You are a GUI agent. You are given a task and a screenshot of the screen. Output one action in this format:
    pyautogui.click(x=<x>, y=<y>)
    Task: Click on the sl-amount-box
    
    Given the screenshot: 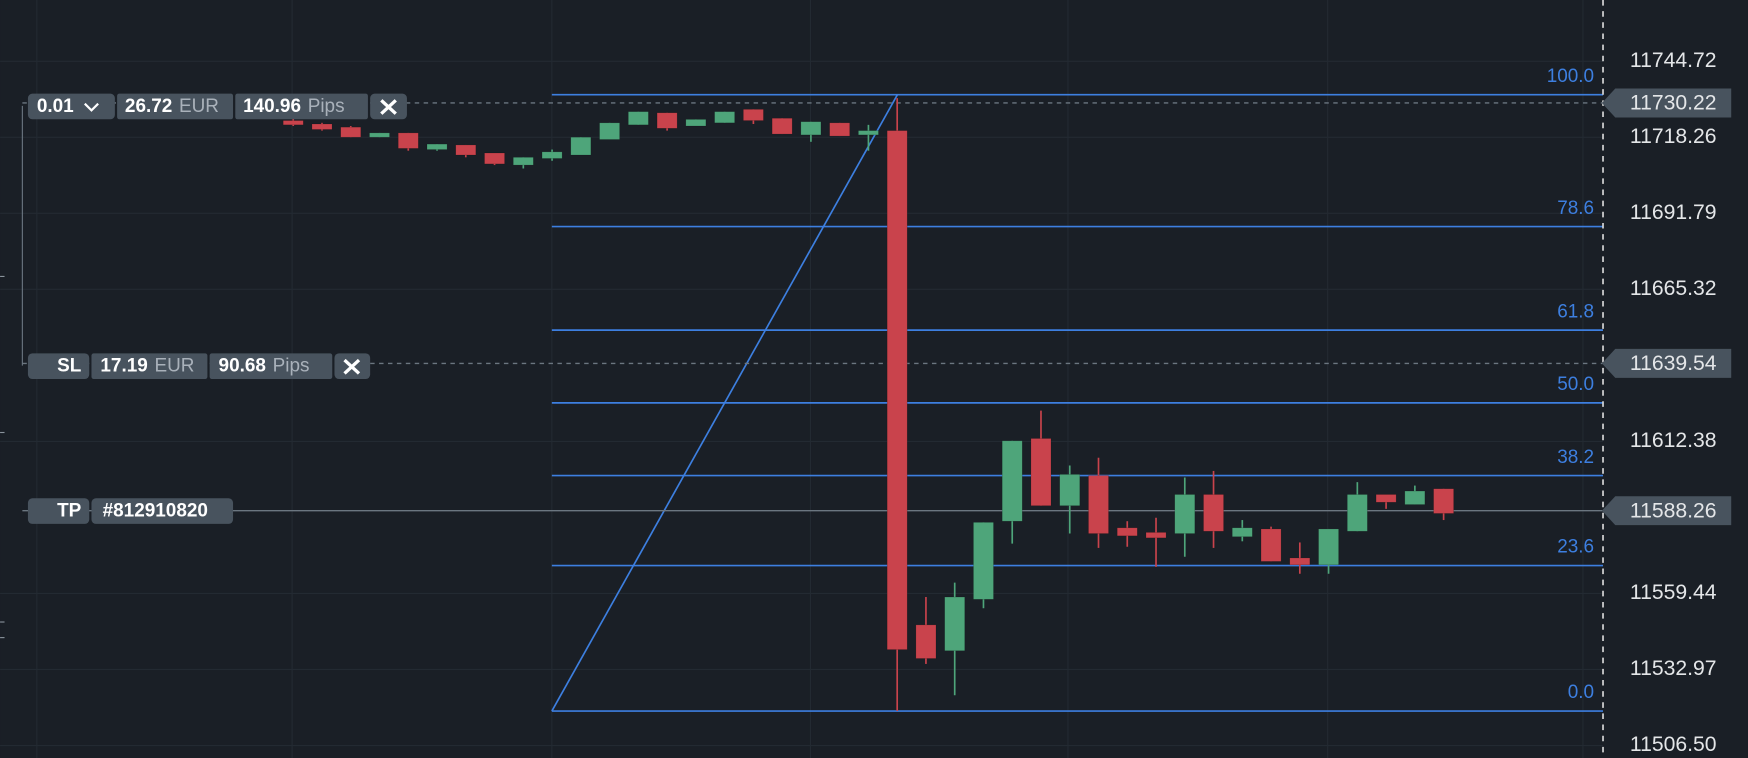 What is the action you would take?
    pyautogui.click(x=149, y=366)
    